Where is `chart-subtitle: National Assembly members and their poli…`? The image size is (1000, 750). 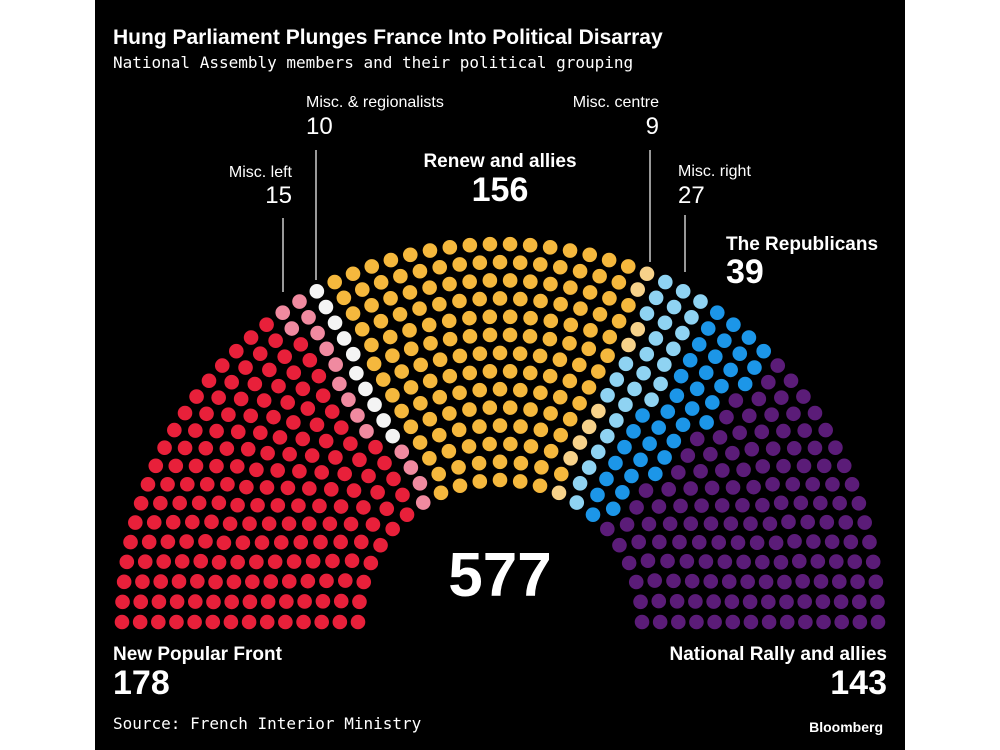 chart-subtitle: National Assembly members and their poli… is located at coordinates (373, 62).